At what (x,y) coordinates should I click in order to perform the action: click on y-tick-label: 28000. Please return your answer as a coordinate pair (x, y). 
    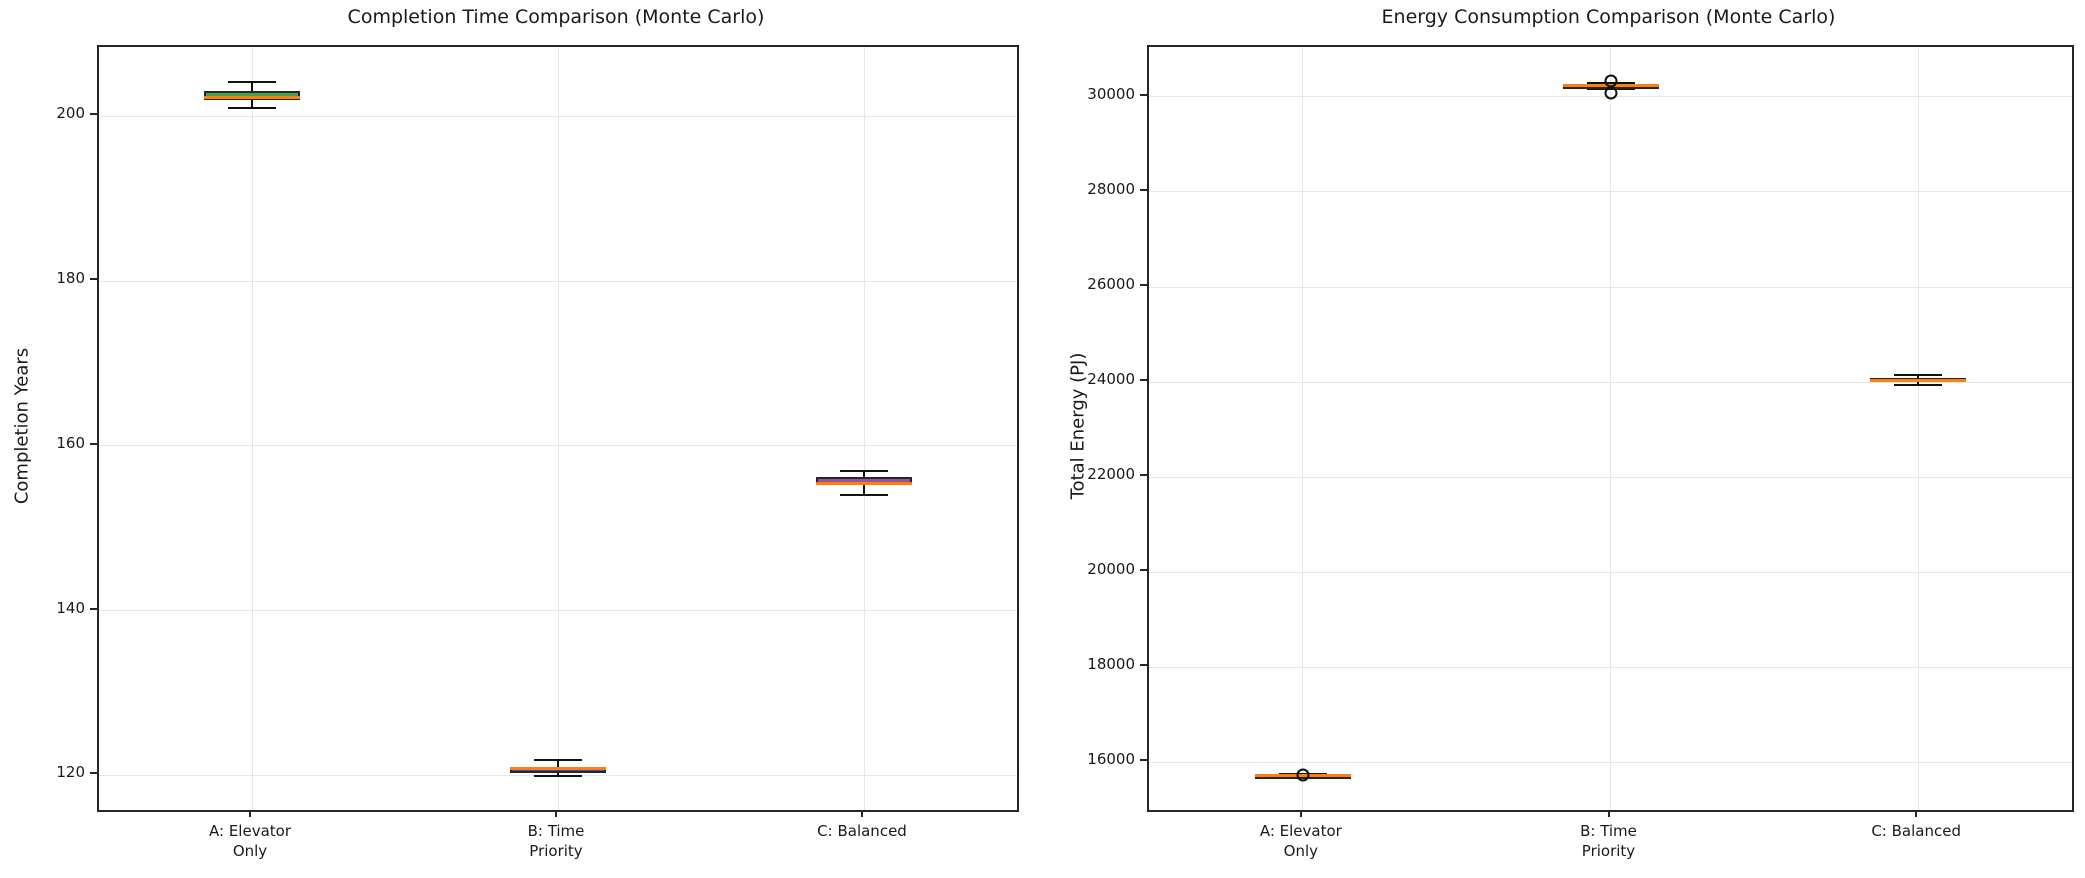
    Looking at the image, I should click on (1111, 188).